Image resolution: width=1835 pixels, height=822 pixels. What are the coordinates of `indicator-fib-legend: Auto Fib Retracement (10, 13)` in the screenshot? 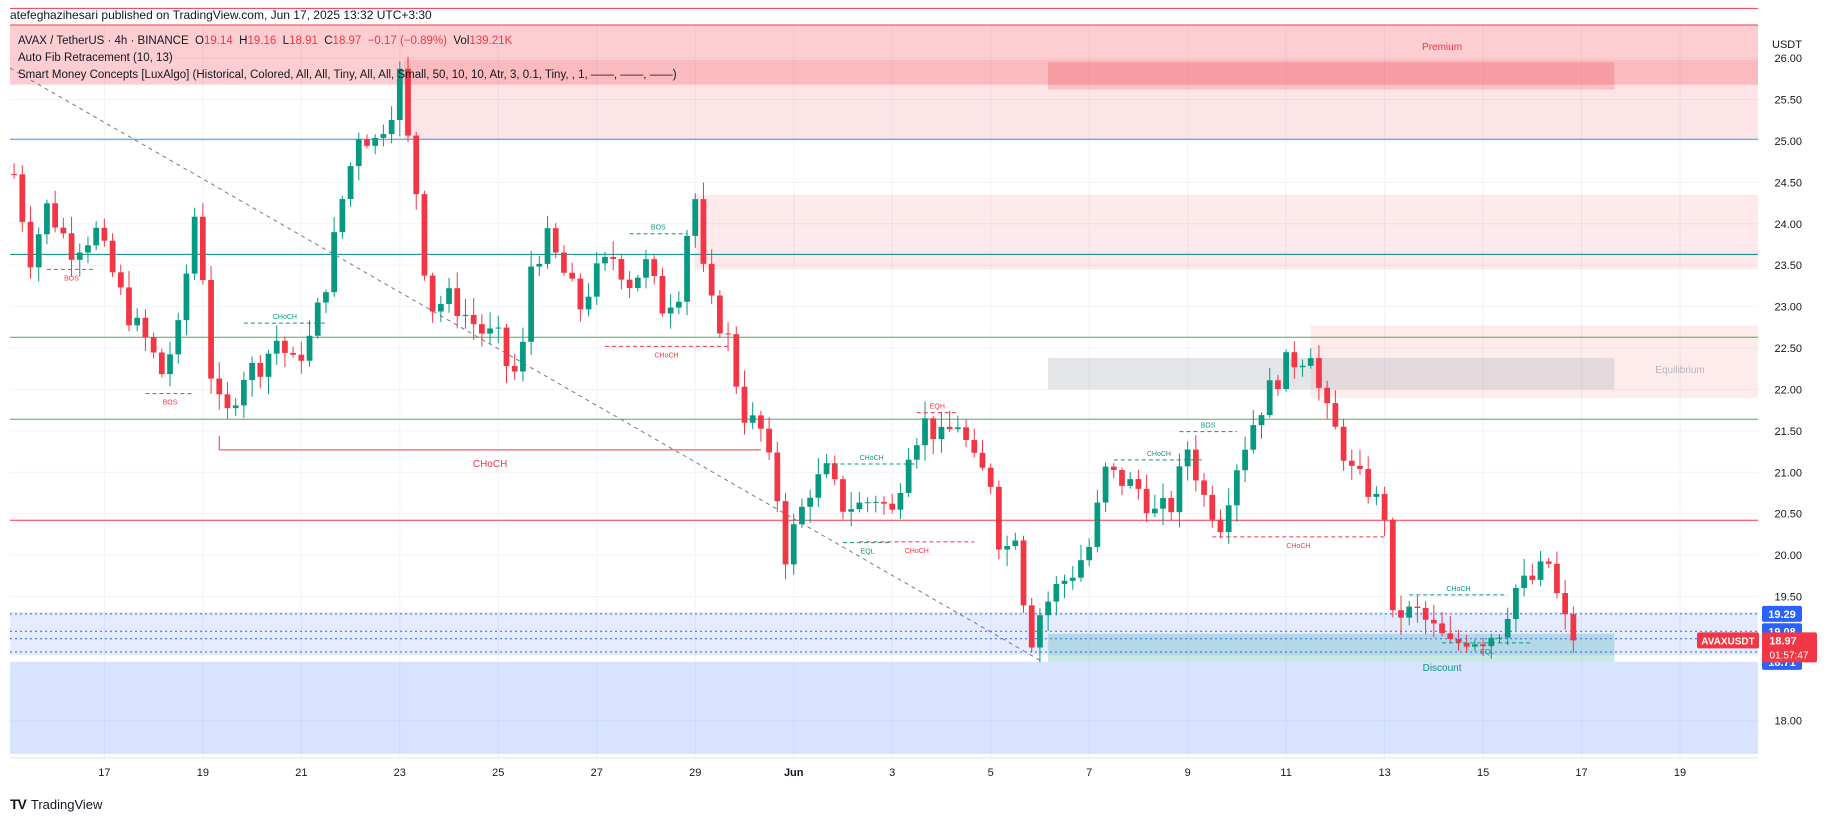 It's located at (95, 58).